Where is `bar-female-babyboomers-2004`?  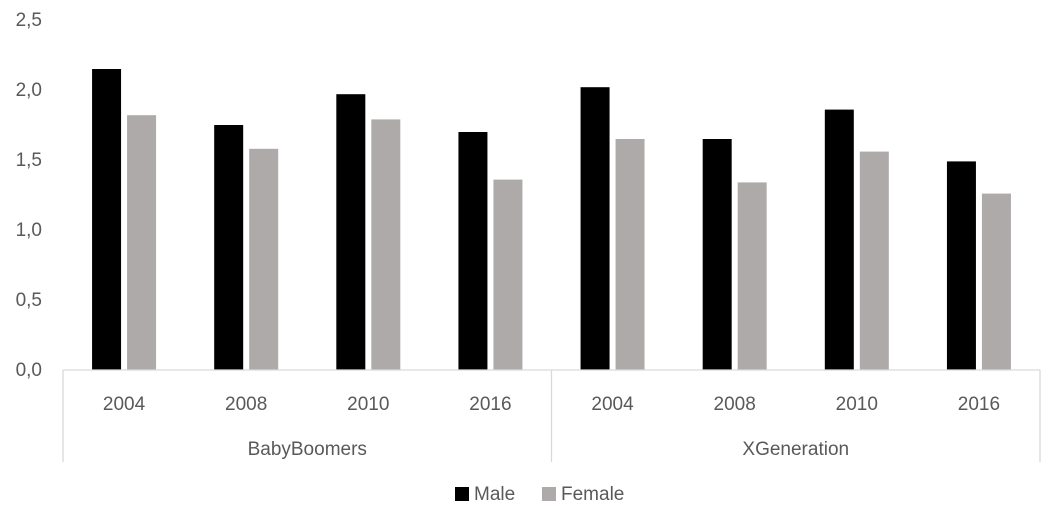 bar-female-babyboomers-2004 is located at coordinates (142, 242).